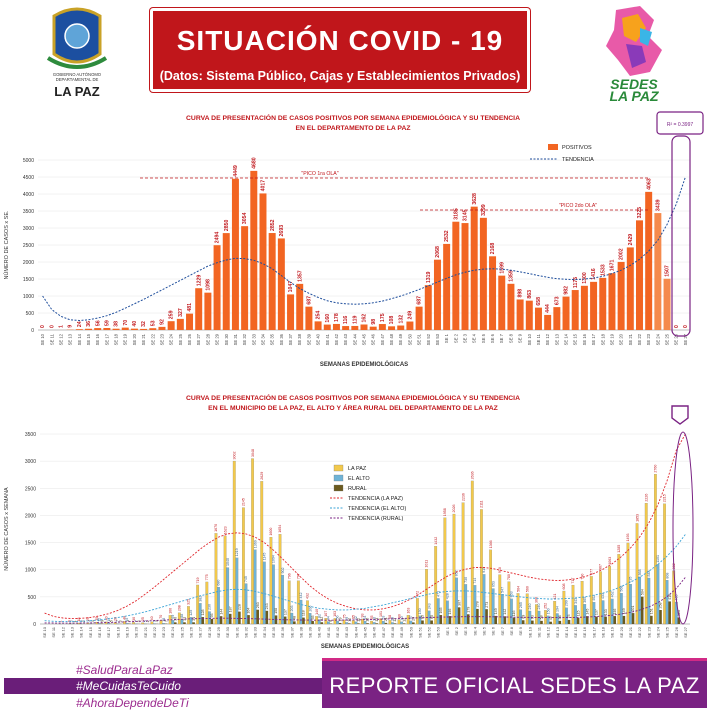  Describe the element at coordinates (282, 632) in the screenshot. I see `chart2-xtick-label: SE 36` at that location.